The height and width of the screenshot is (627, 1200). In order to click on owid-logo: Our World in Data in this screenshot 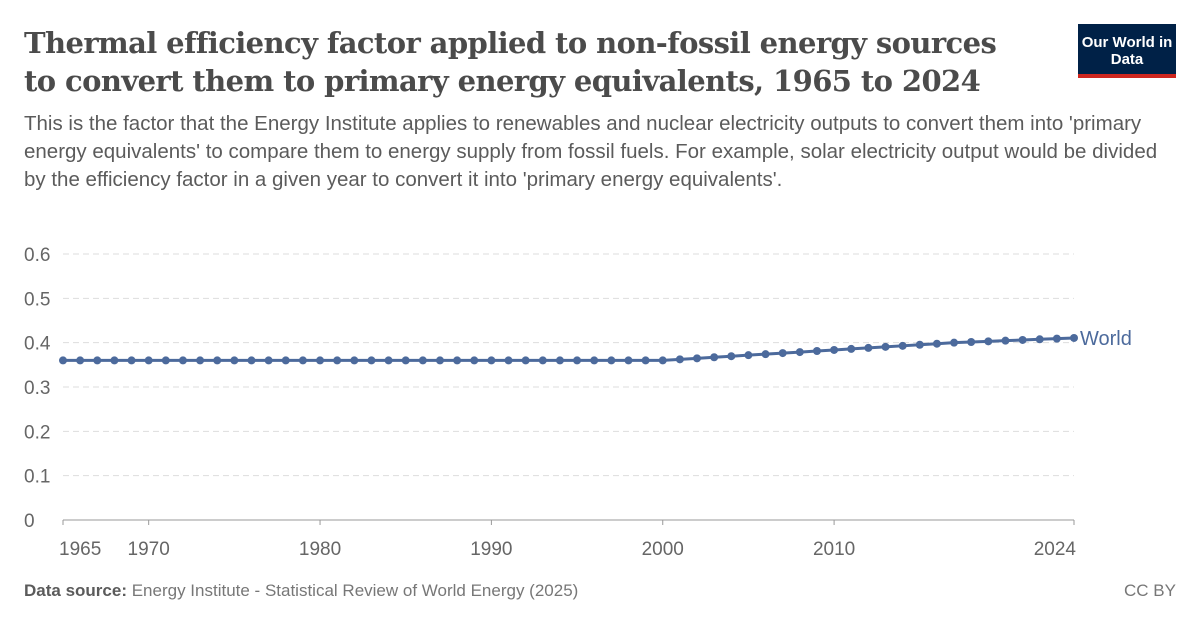, I will do `click(1127, 51)`.